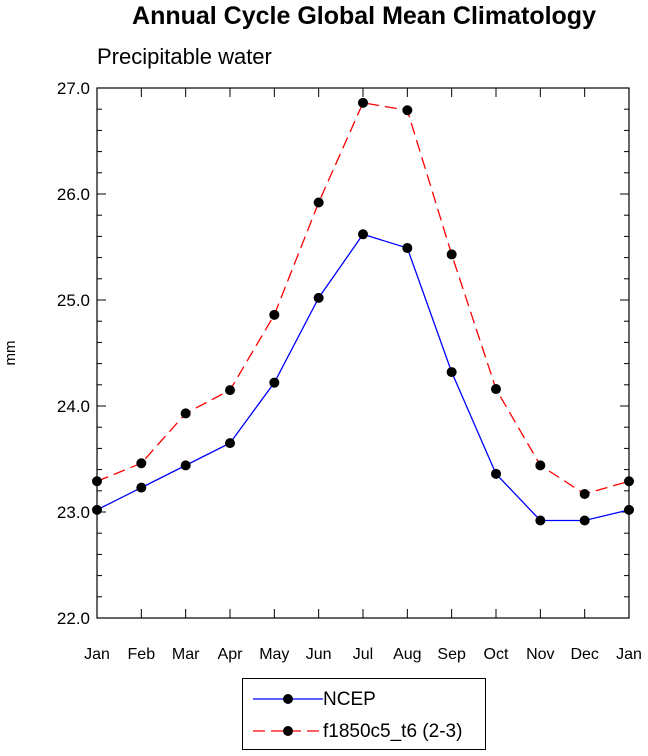 This screenshot has height=756, width=648. Describe the element at coordinates (393, 731) in the screenshot. I see `legend-label-f1850c5: f1850c5_t6 (2-3)` at that location.